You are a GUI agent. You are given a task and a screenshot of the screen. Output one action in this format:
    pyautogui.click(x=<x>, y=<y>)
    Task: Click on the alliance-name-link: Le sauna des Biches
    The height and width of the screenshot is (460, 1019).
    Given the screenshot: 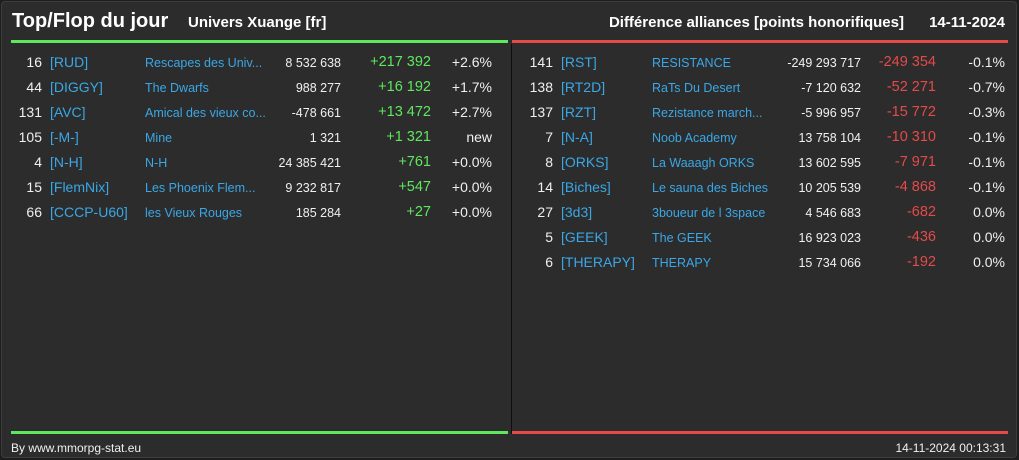 What is the action you would take?
    pyautogui.click(x=710, y=188)
    